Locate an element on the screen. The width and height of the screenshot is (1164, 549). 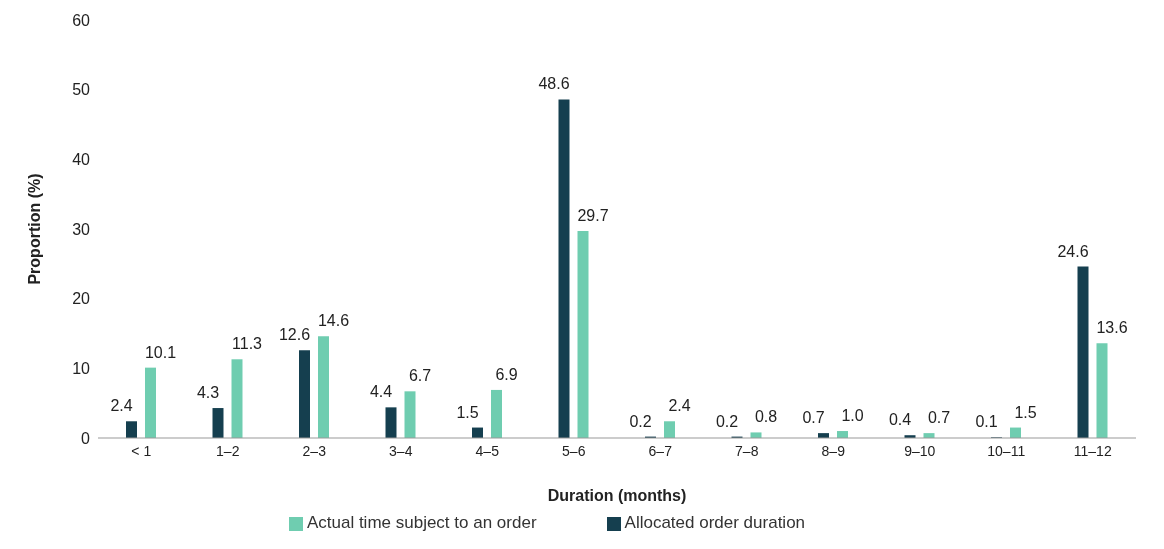
data-label: 13.6 is located at coordinates (1112, 328).